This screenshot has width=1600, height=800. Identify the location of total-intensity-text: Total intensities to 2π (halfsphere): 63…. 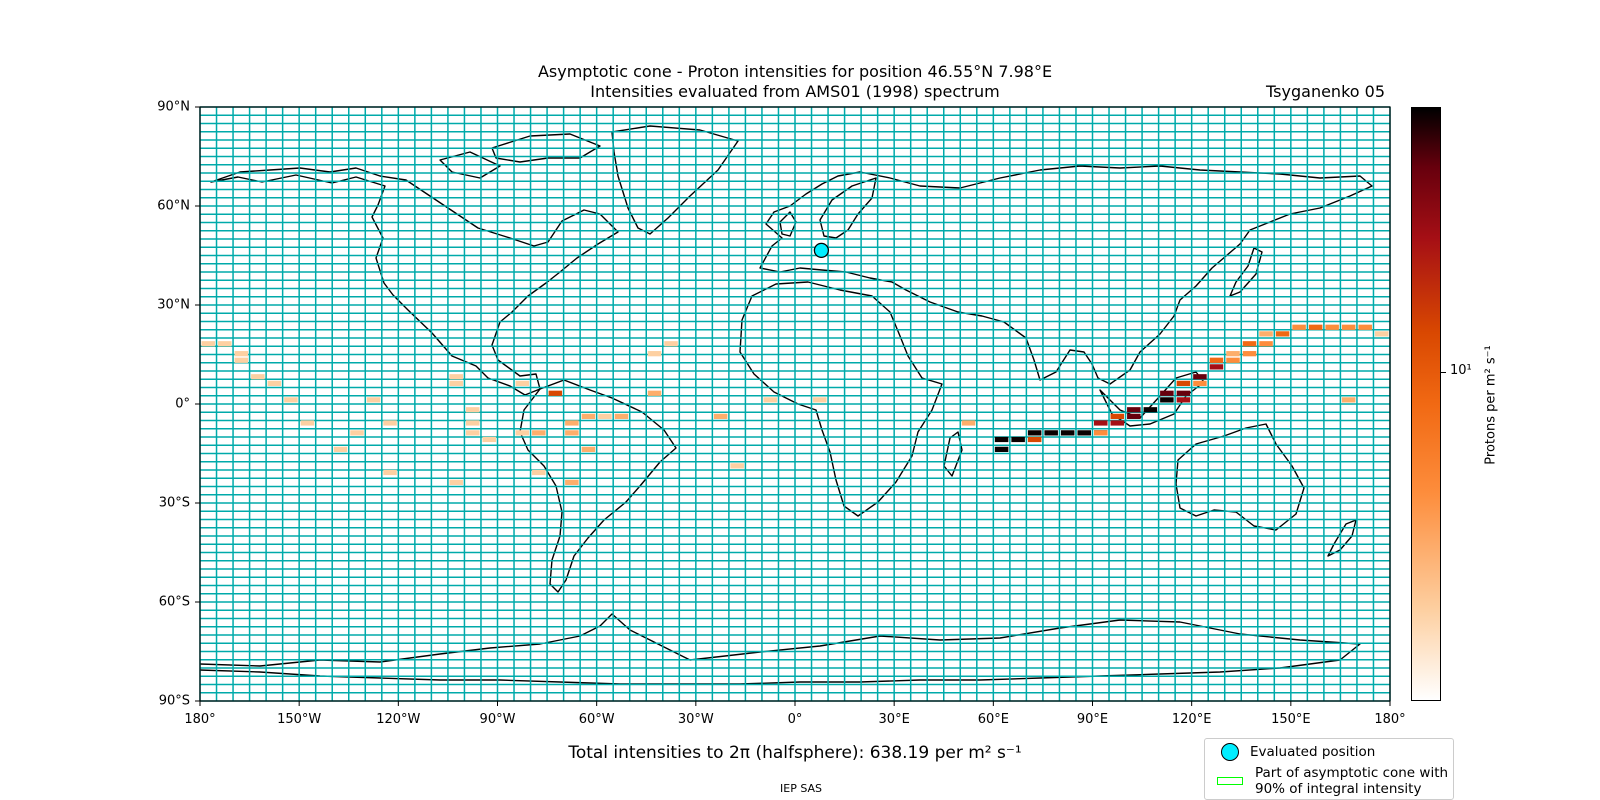
(795, 753).